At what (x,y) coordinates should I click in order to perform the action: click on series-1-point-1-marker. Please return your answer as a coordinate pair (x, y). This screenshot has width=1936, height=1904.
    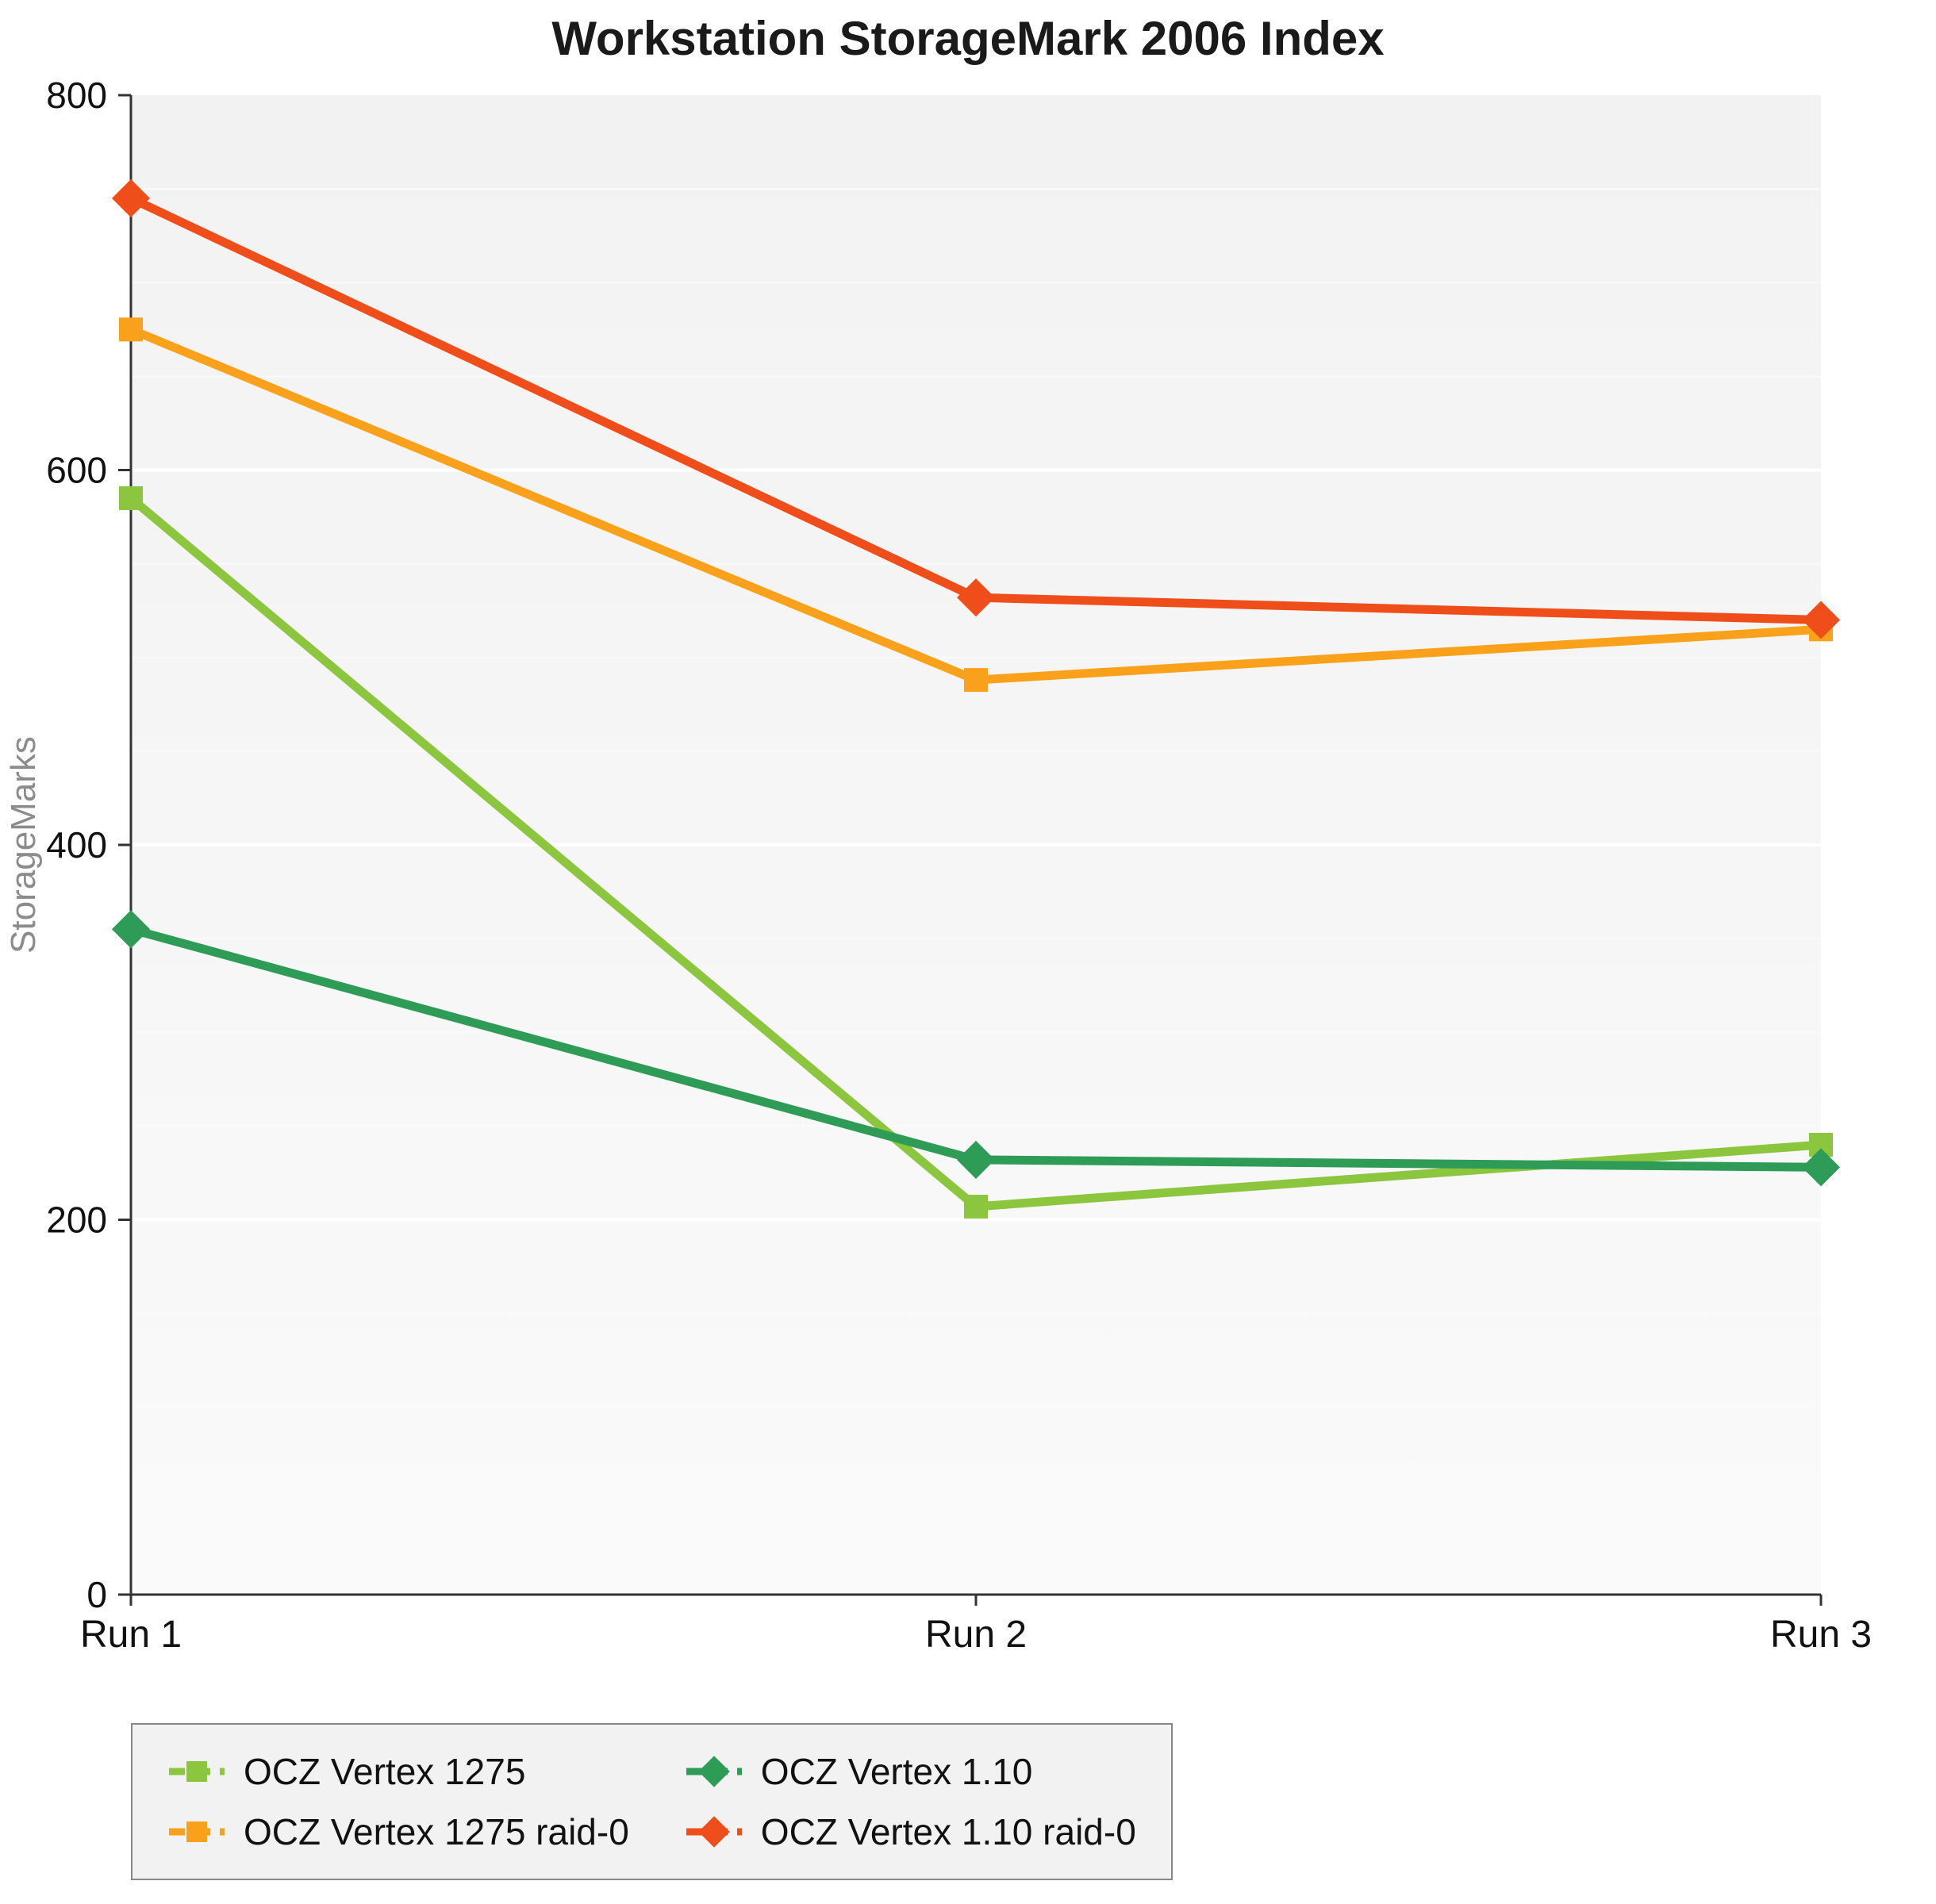
    Looking at the image, I should click on (976, 680).